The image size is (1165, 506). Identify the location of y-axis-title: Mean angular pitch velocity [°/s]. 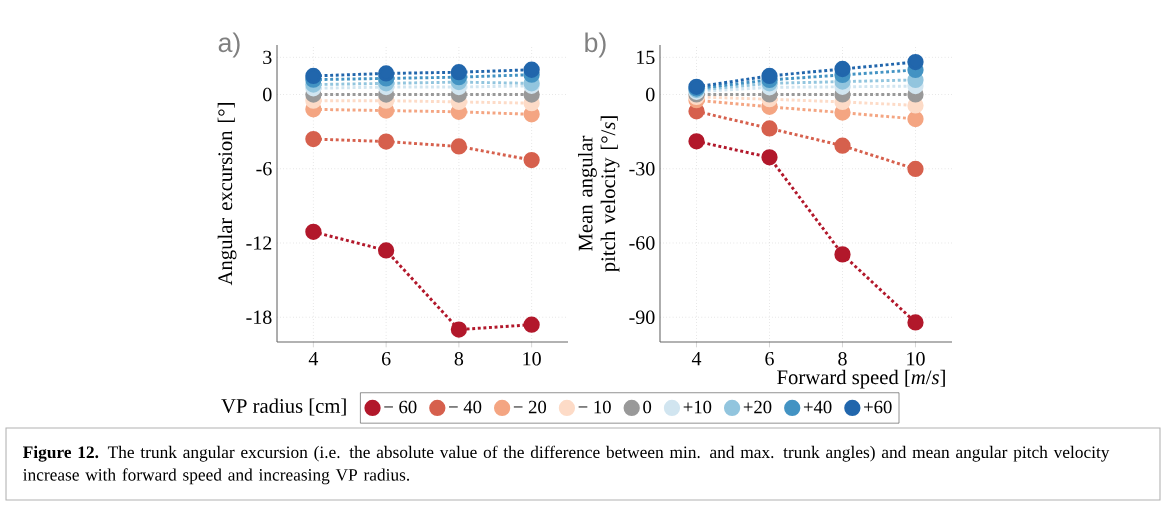
(599, 194).